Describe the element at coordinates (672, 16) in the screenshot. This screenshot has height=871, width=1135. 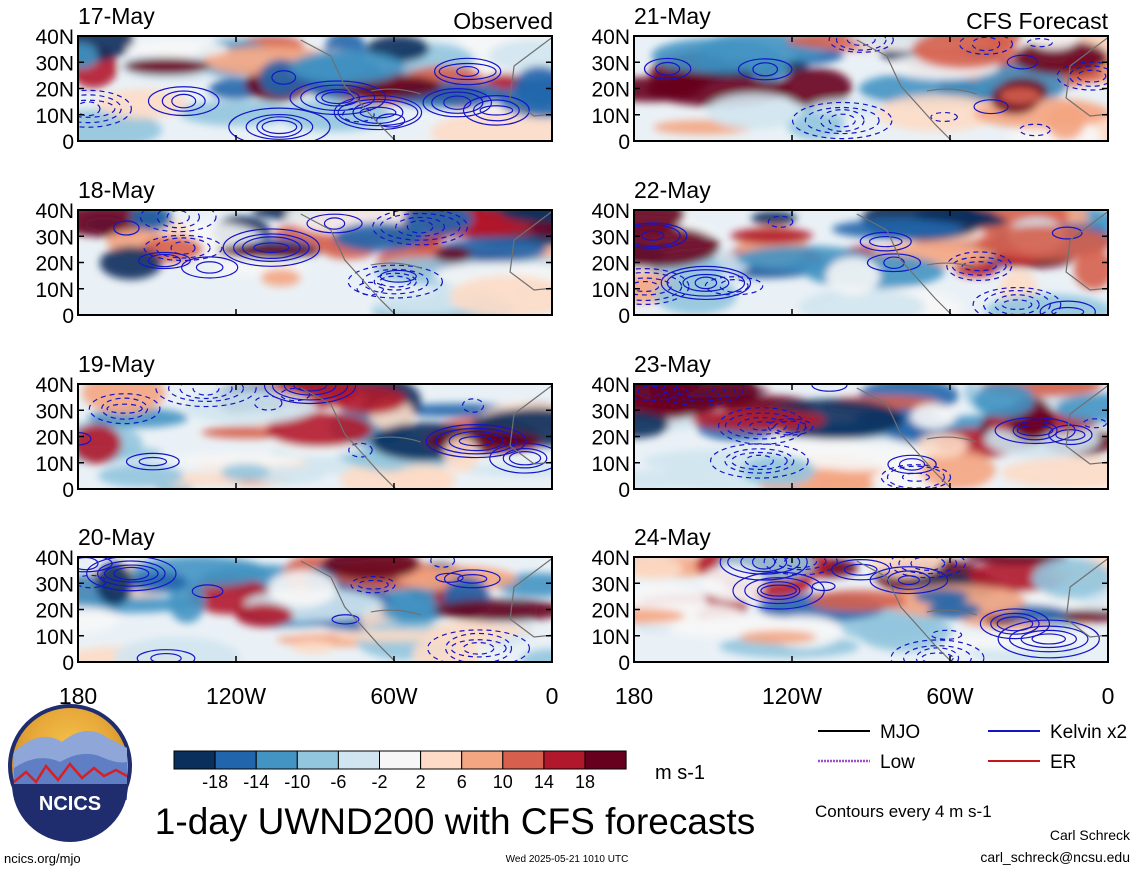
I see `panel-date: 21-May` at that location.